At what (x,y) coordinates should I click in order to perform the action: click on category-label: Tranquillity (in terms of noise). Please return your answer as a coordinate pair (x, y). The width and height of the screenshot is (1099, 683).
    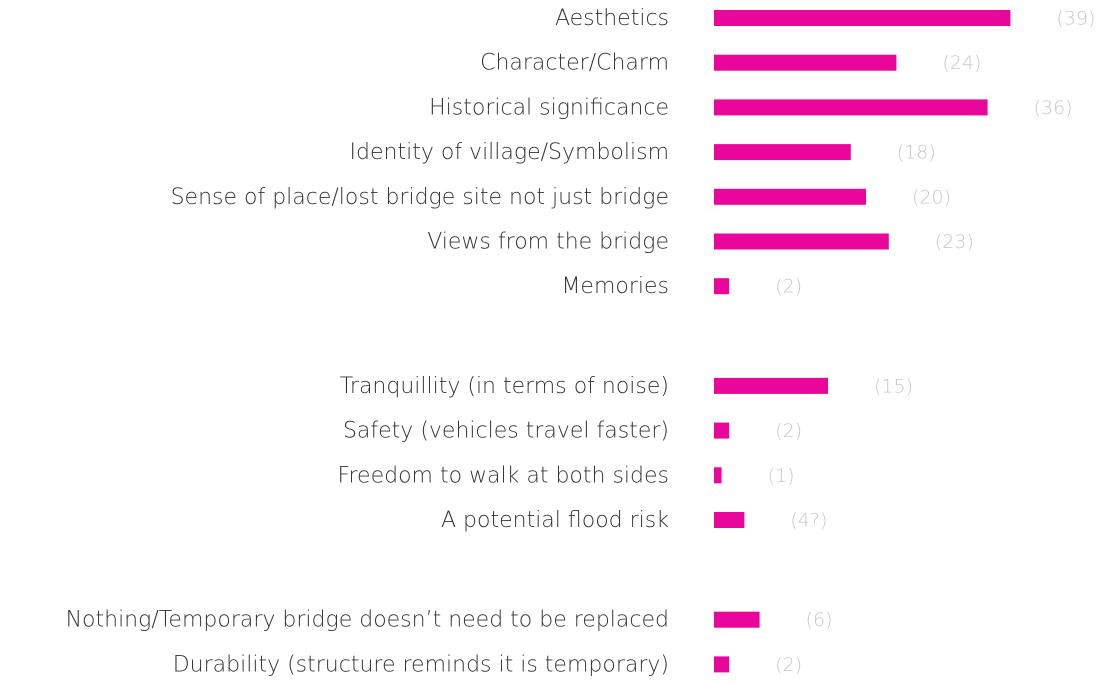
    Looking at the image, I should click on (504, 386).